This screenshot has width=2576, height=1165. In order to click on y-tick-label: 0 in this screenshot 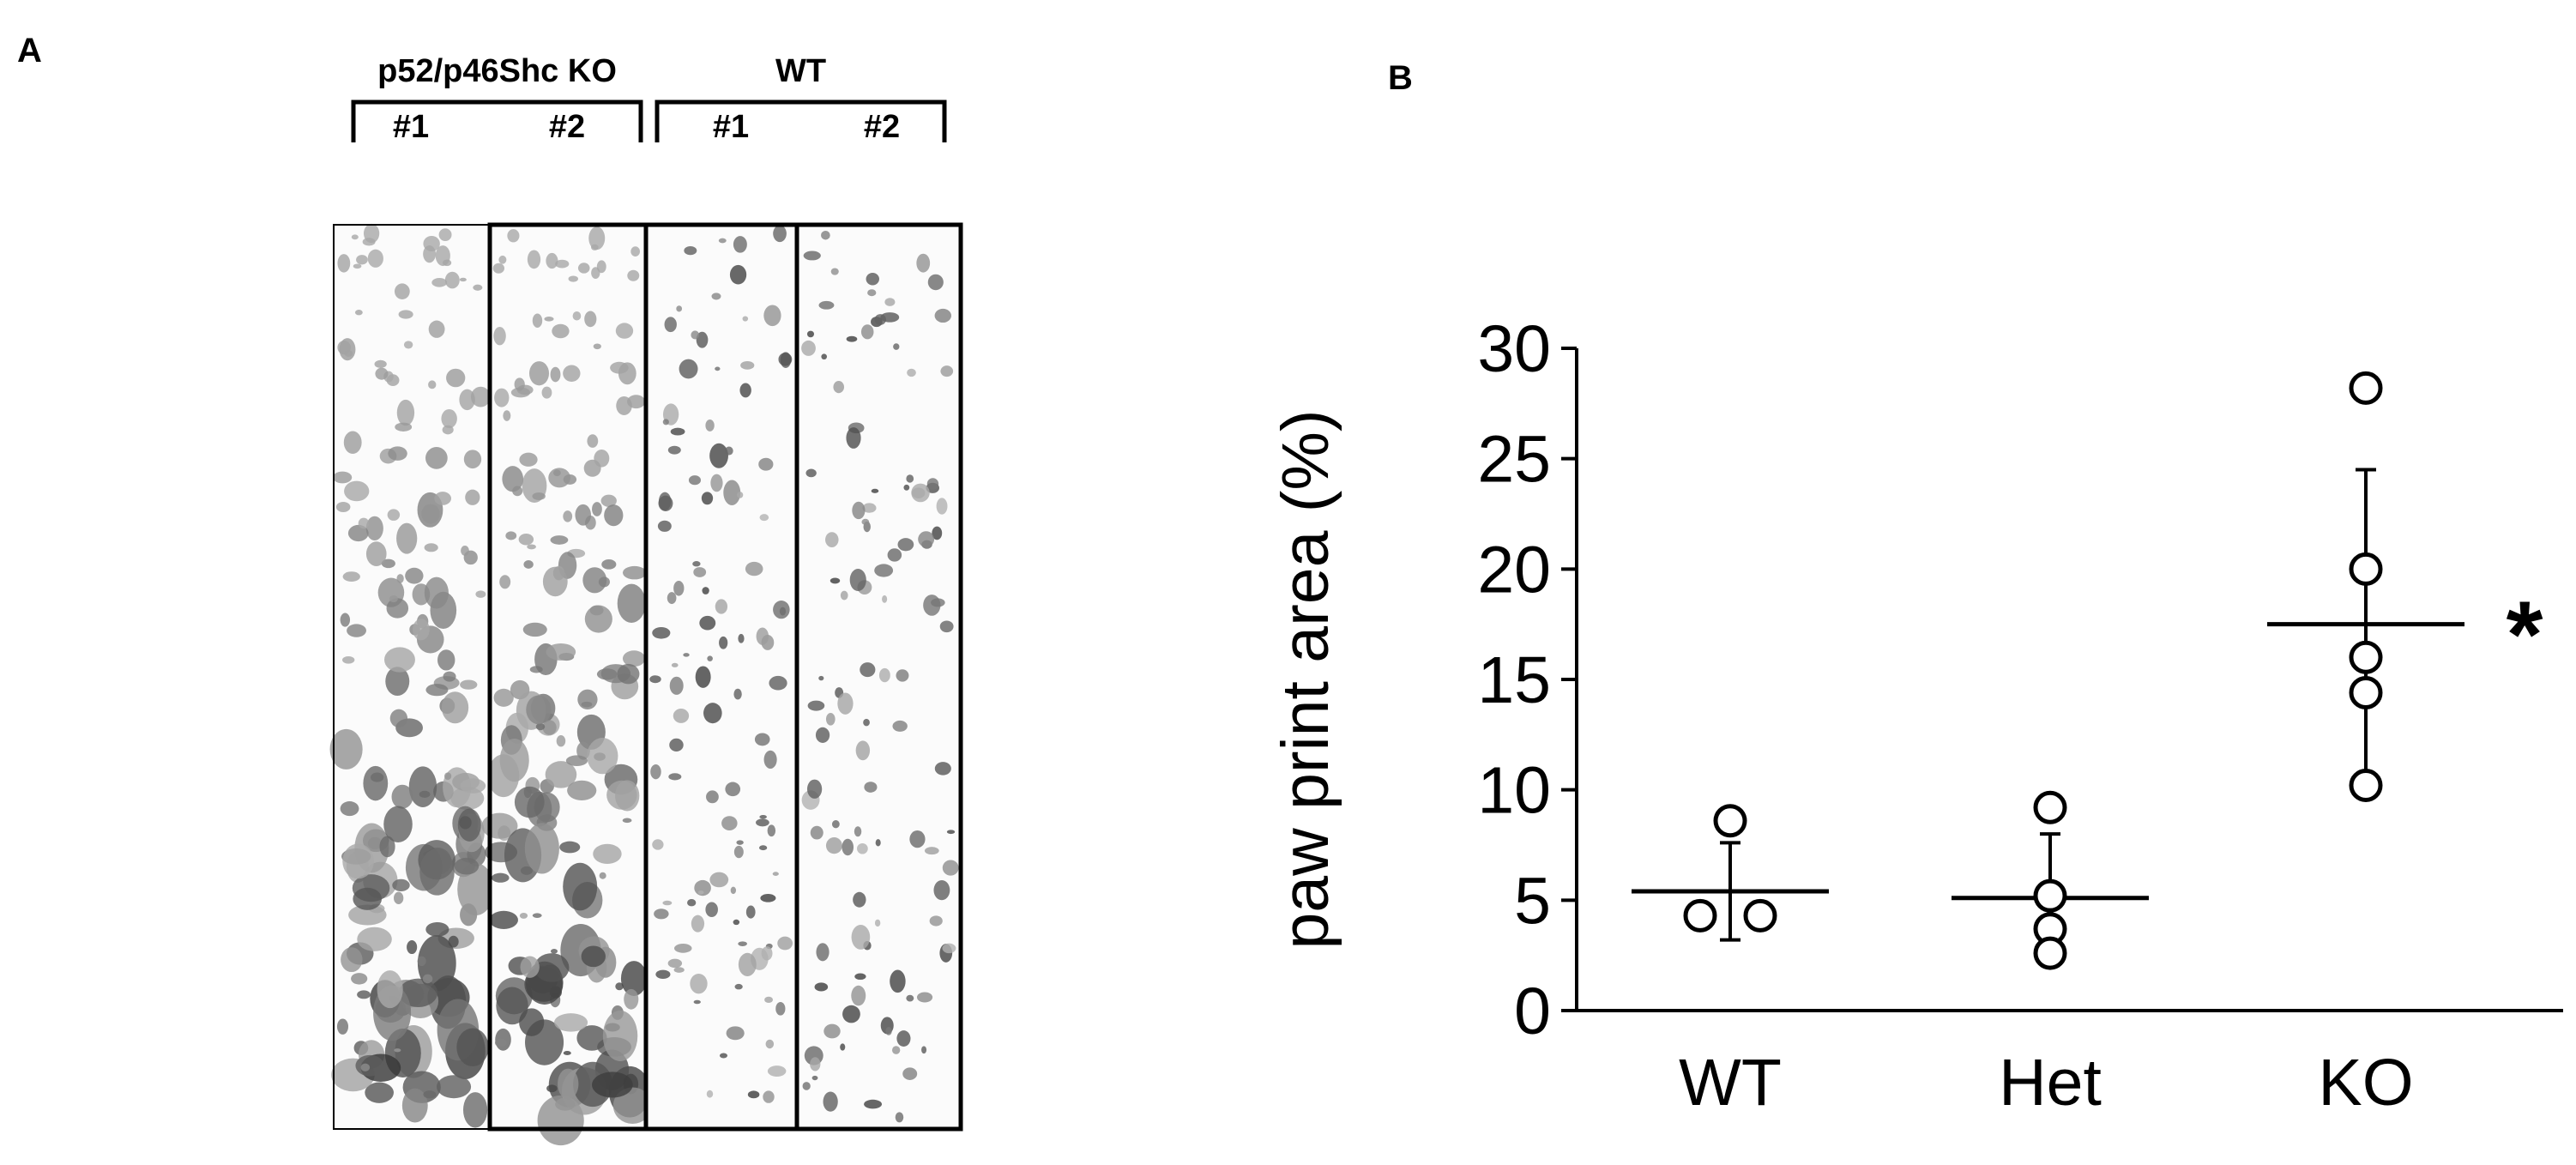, I will do `click(1532, 1011)`.